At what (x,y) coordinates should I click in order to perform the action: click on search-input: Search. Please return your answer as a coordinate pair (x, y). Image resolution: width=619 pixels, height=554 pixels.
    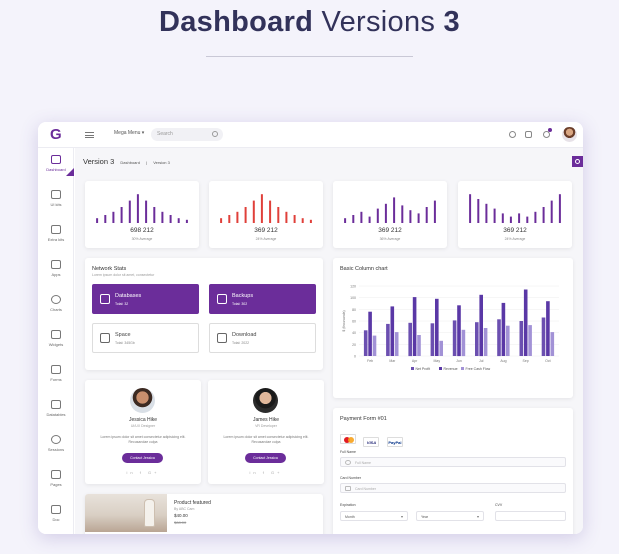
    Looking at the image, I should click on (187, 134).